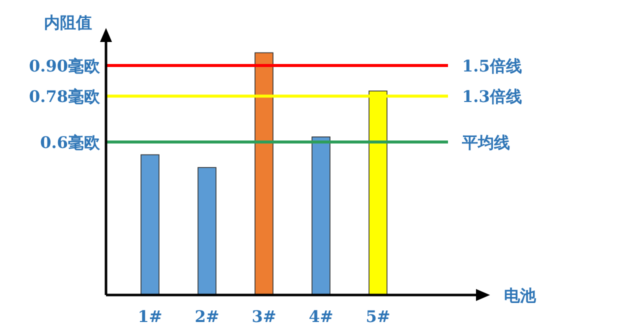 Image resolution: width=622 pixels, height=325 pixels. Describe the element at coordinates (485, 142) in the screenshot. I see `ref-line-label: 平均线` at that location.